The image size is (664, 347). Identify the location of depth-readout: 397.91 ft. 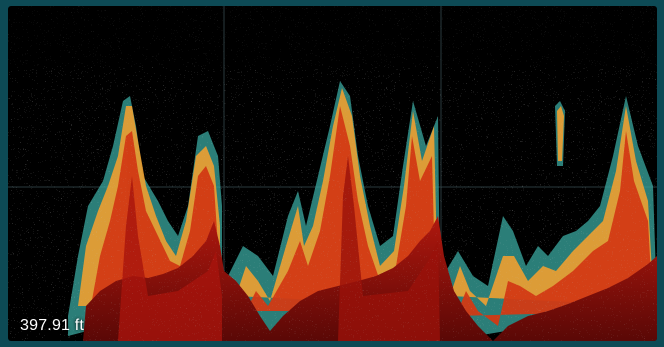
(52, 326).